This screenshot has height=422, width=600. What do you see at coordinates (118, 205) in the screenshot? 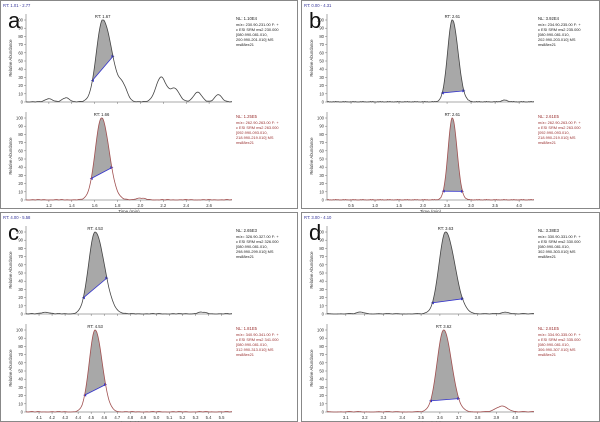
I see `x-tick-label: 1.8` at bounding box center [118, 205].